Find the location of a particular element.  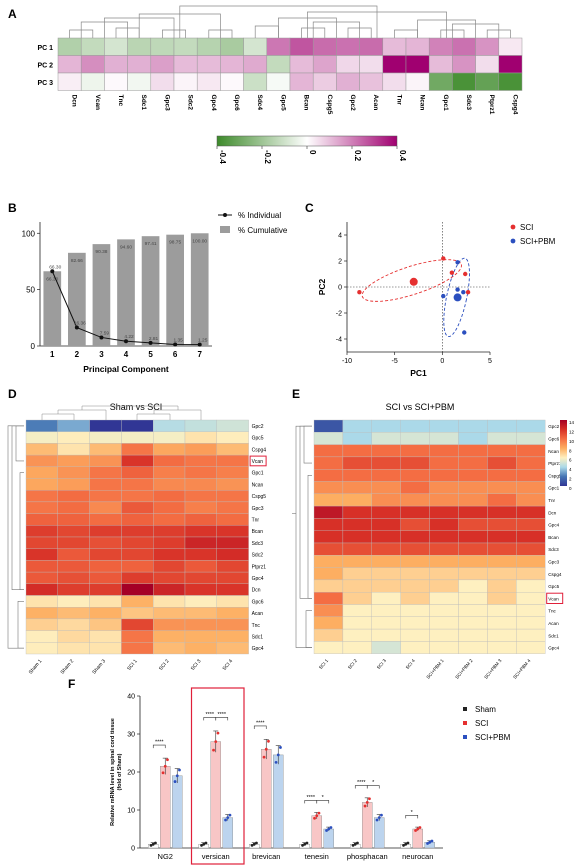

sample-column-label: SCI+PBM 3 is located at coordinates (493, 669).